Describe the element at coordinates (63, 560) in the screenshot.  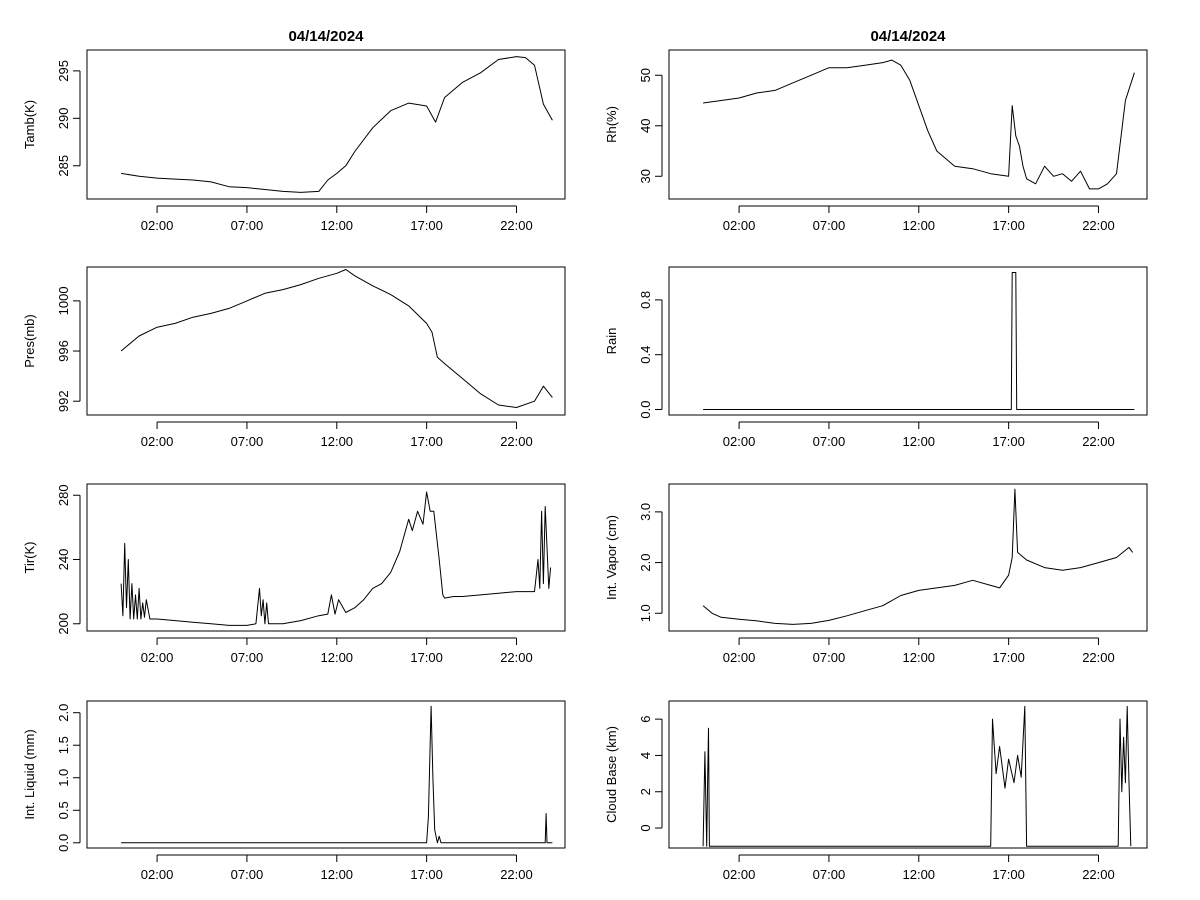
I see `y-tick-label: 240` at that location.